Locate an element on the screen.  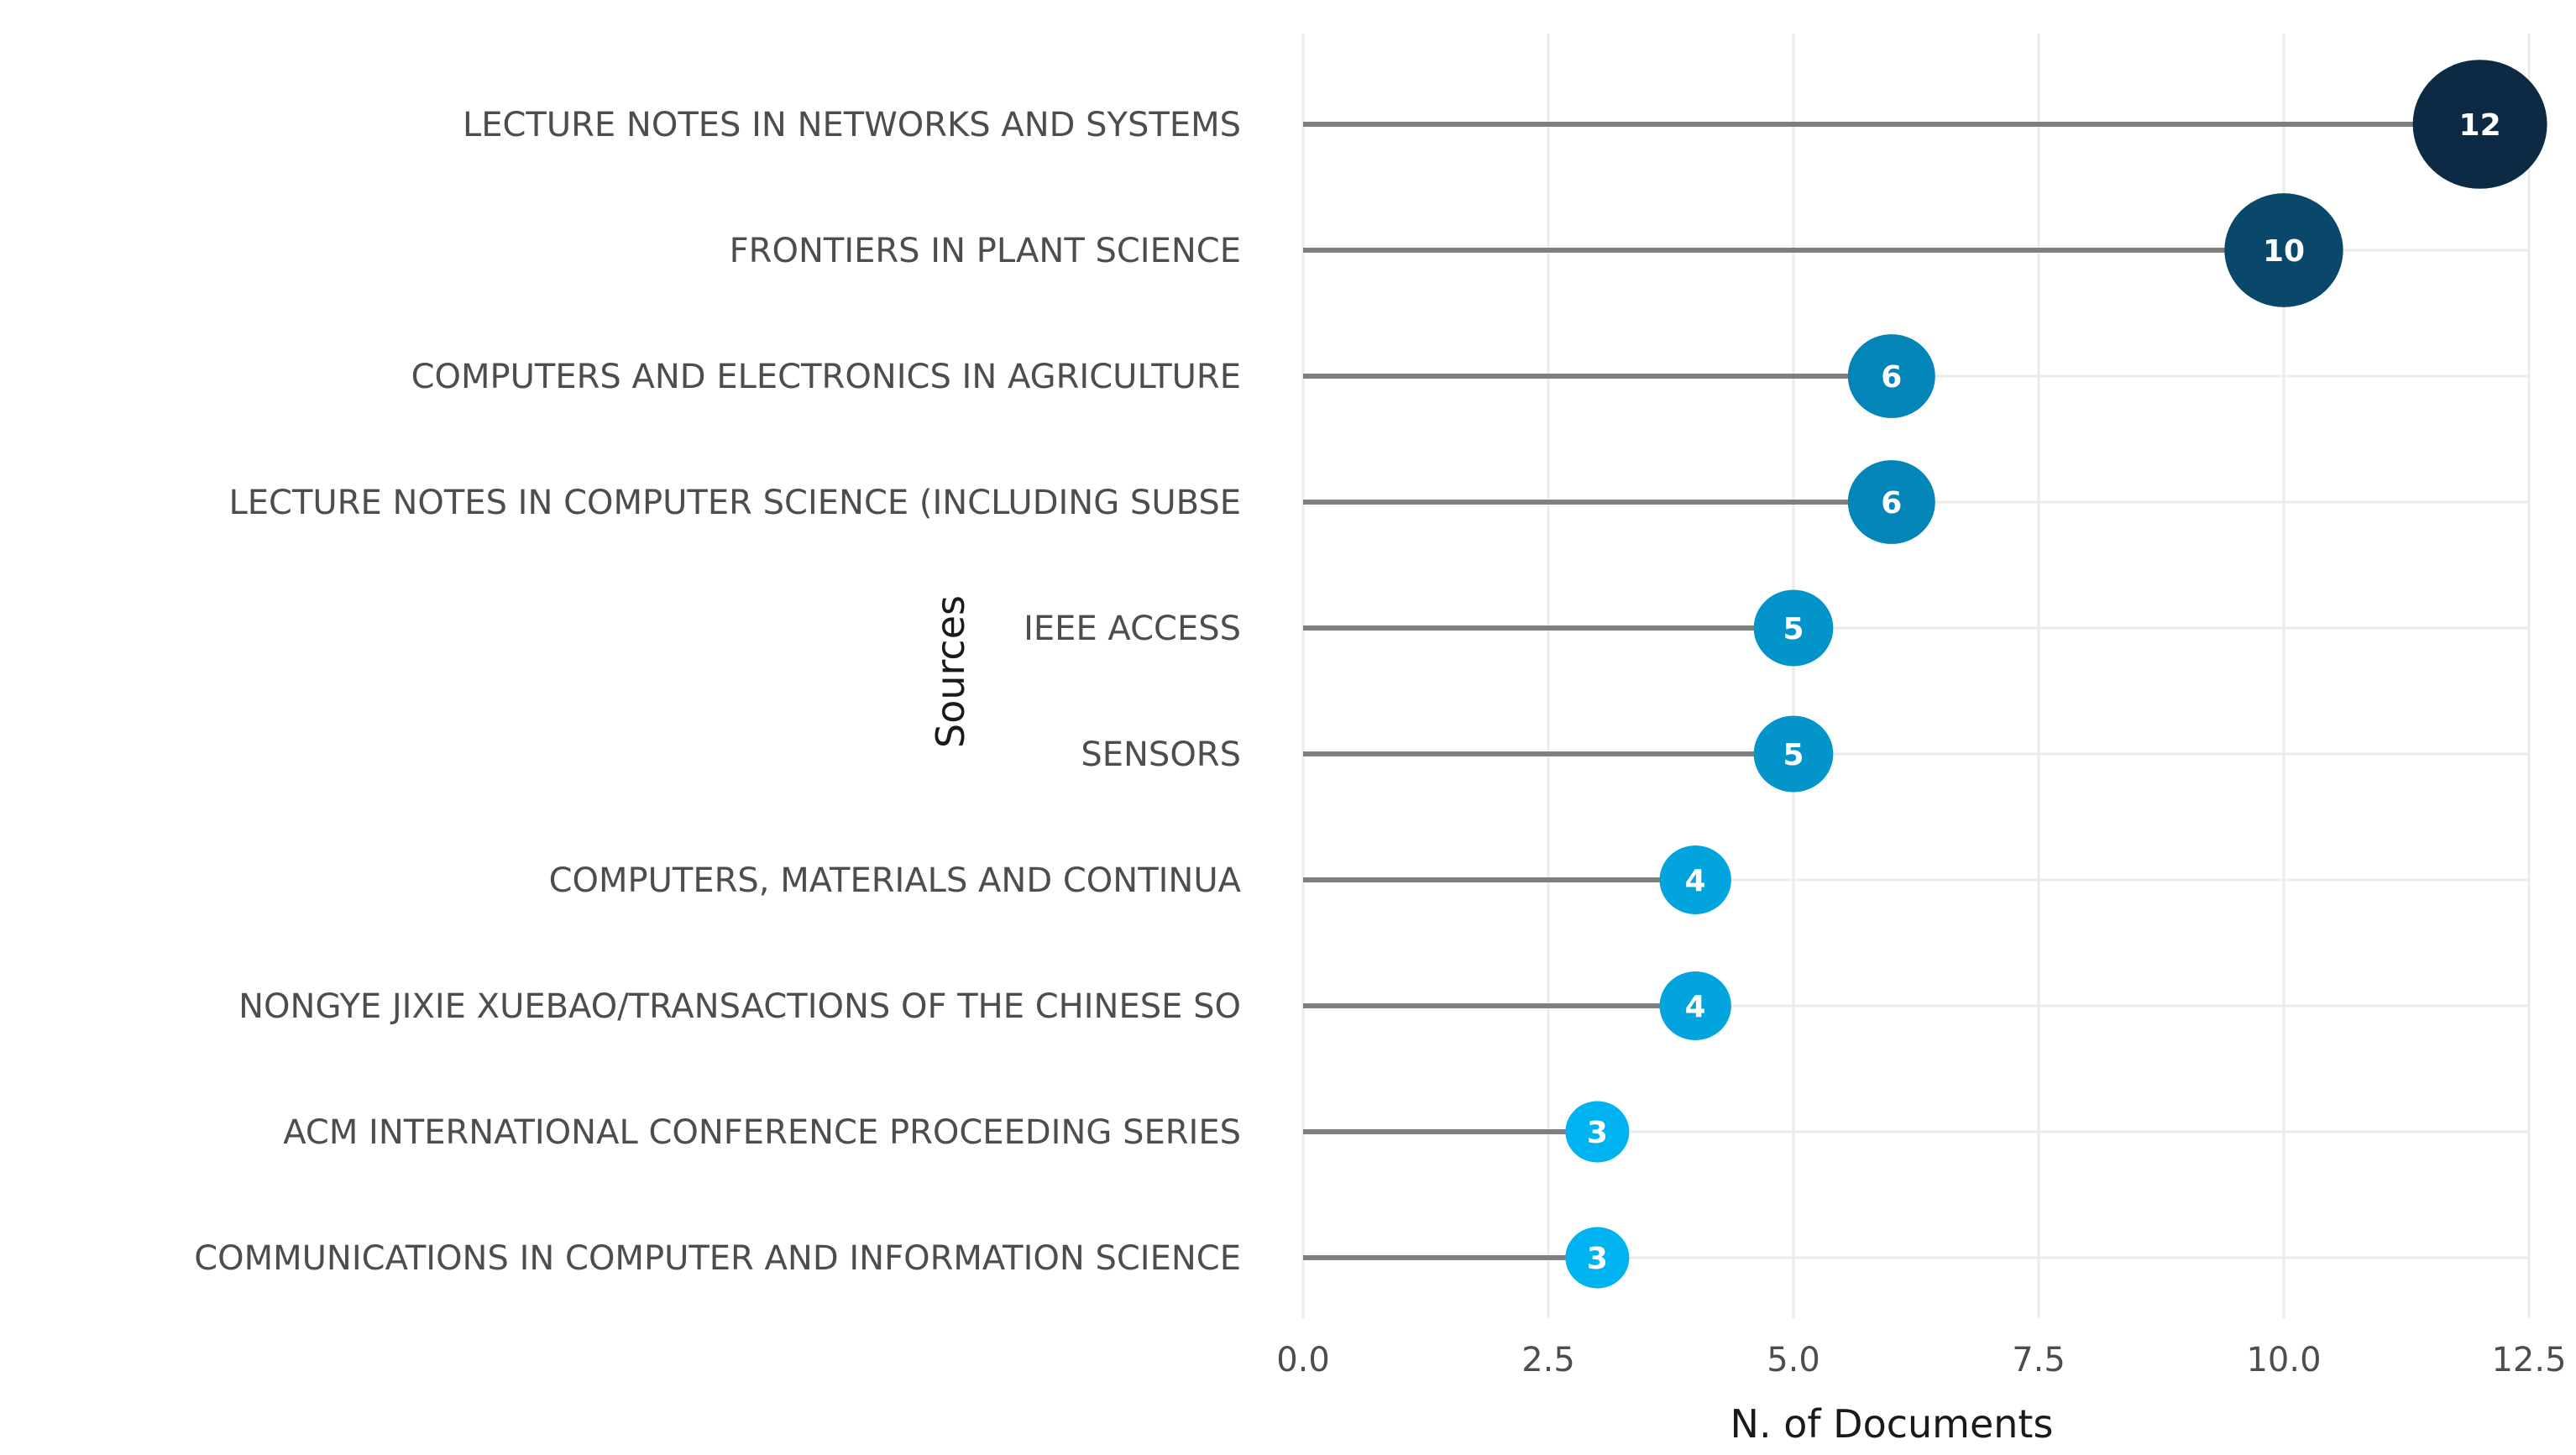
category-label: LECTURE NOTES IN NETWORKS AND SYSTEMS is located at coordinates (852, 125).